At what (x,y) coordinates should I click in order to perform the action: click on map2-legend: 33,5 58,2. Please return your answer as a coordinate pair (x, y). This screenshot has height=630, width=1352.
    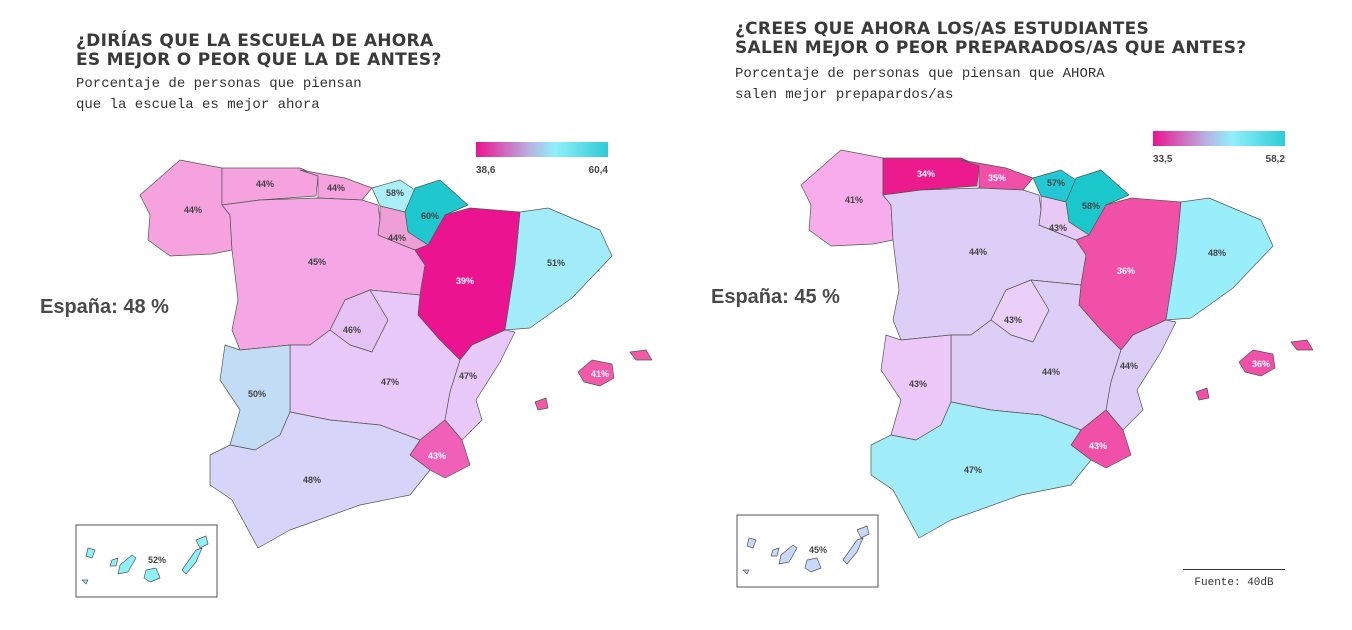
    Looking at the image, I should click on (1219, 148).